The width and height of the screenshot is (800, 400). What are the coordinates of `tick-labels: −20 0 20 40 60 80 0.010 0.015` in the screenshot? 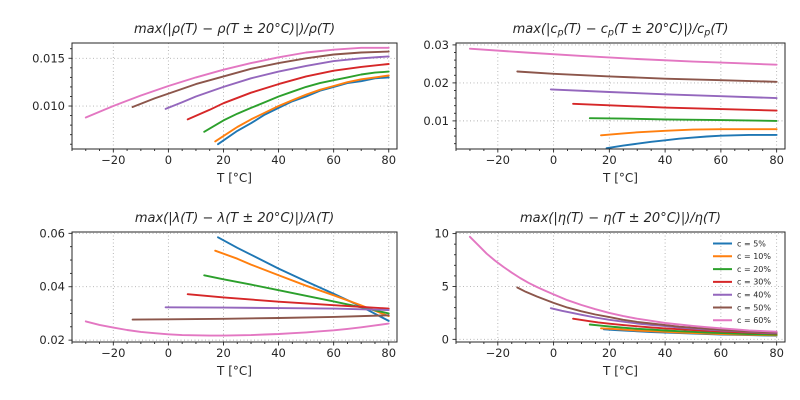 It's located at (214, 109).